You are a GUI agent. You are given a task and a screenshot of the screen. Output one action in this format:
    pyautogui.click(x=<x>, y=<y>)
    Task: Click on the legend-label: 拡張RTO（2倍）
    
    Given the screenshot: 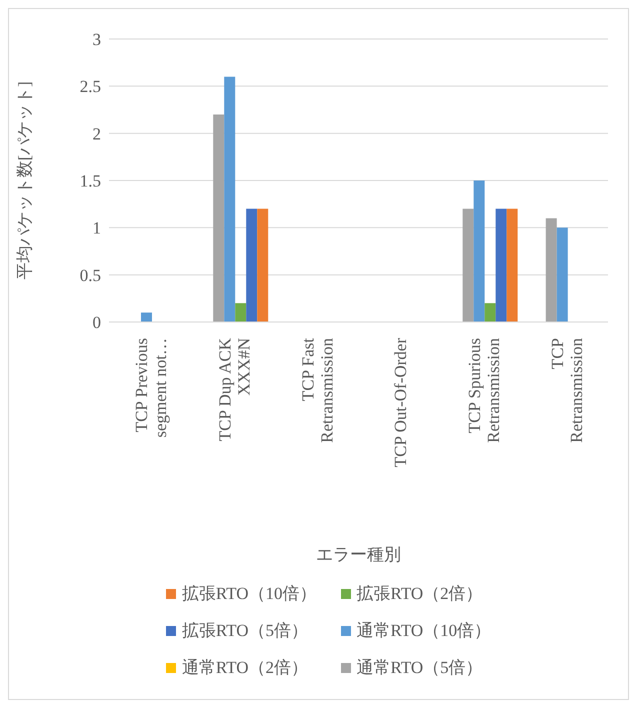 What is the action you would take?
    pyautogui.click(x=419, y=594)
    